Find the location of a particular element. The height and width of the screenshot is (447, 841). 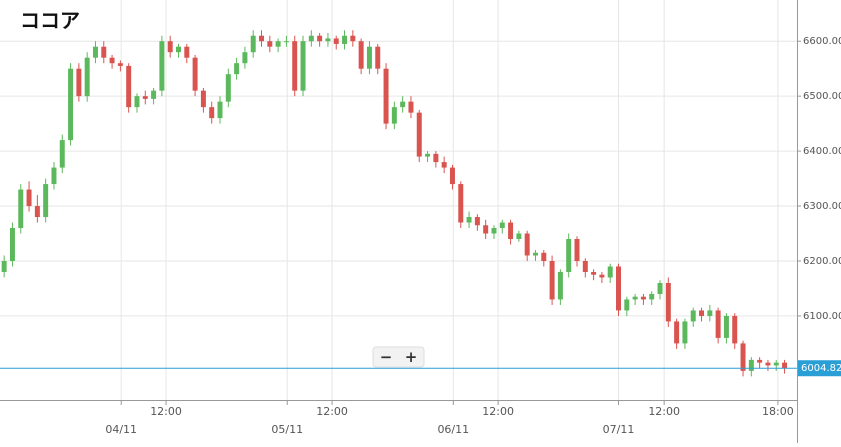

y-tick-label: 6600.00 is located at coordinates (822, 41).